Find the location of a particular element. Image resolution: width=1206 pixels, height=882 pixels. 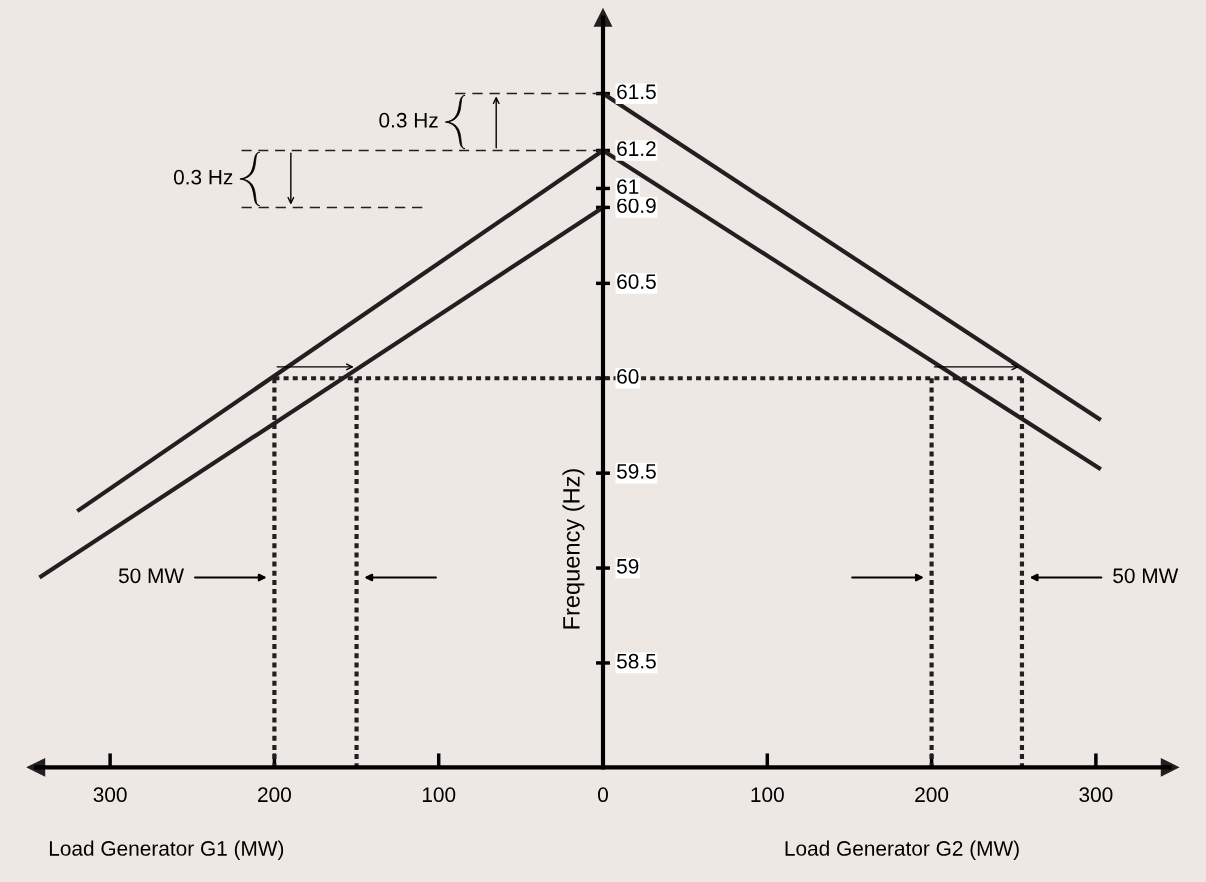

x-tick-label: 0 is located at coordinates (603, 795).